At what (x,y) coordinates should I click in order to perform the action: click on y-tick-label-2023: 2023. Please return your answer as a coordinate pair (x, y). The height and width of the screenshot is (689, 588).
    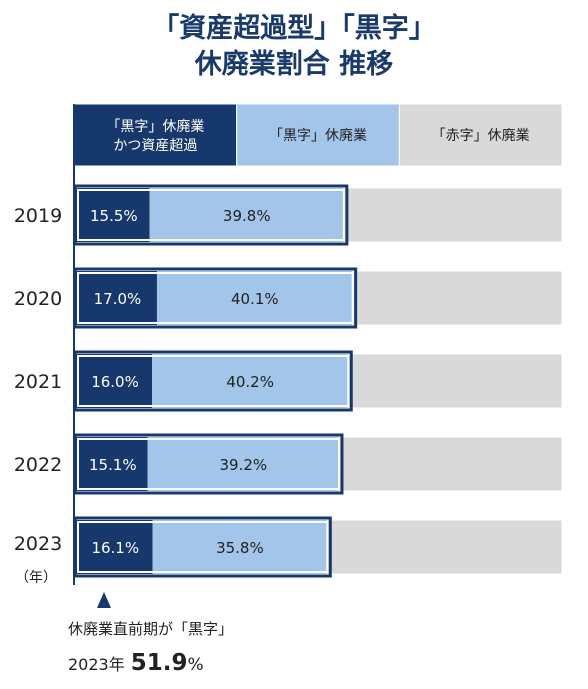
    Looking at the image, I should click on (38, 544).